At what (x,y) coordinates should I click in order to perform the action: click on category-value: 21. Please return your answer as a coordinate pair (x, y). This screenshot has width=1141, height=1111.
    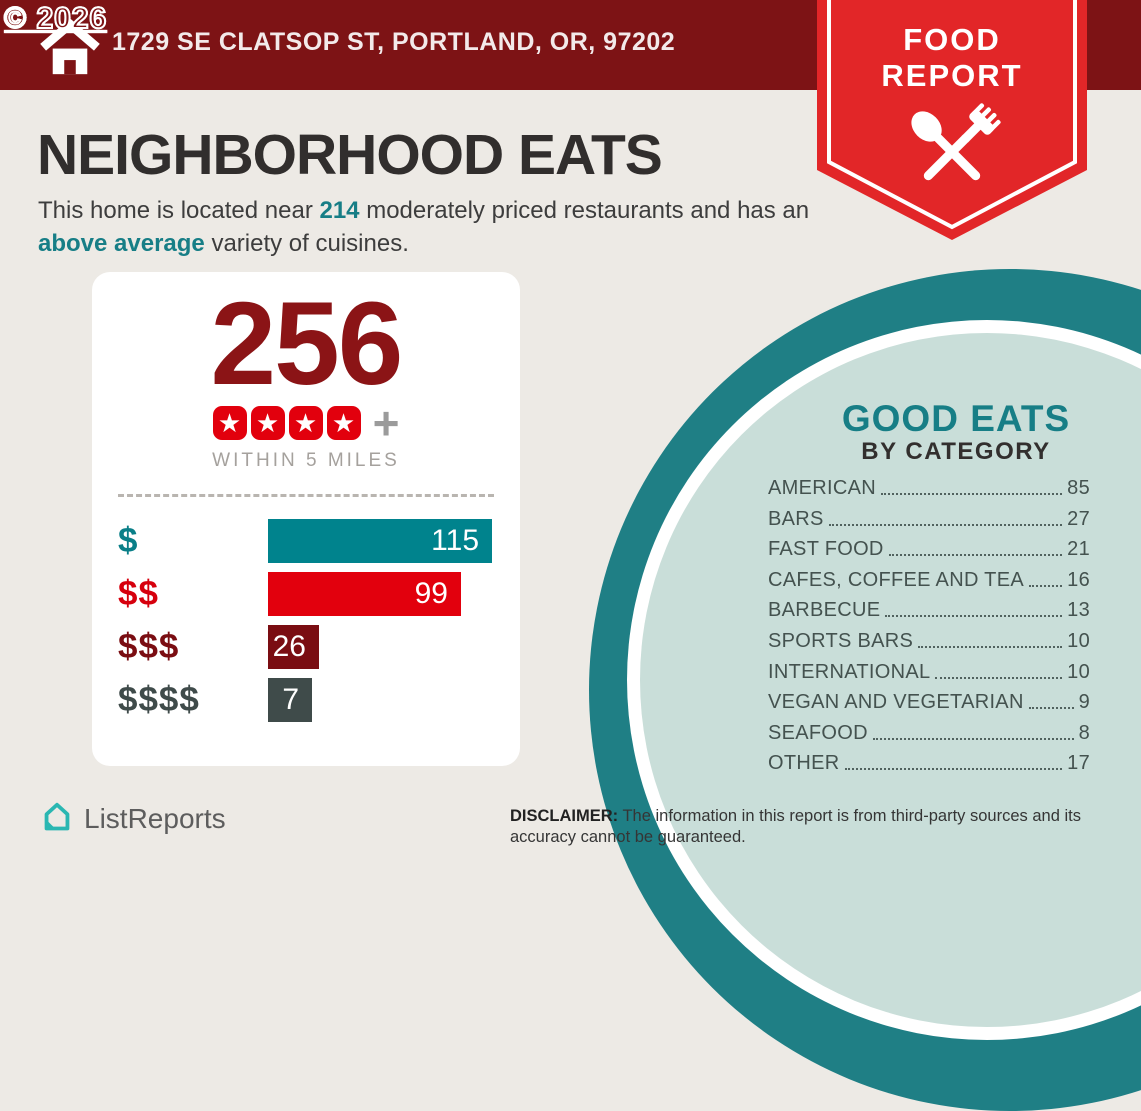
    Looking at the image, I should click on (1078, 549).